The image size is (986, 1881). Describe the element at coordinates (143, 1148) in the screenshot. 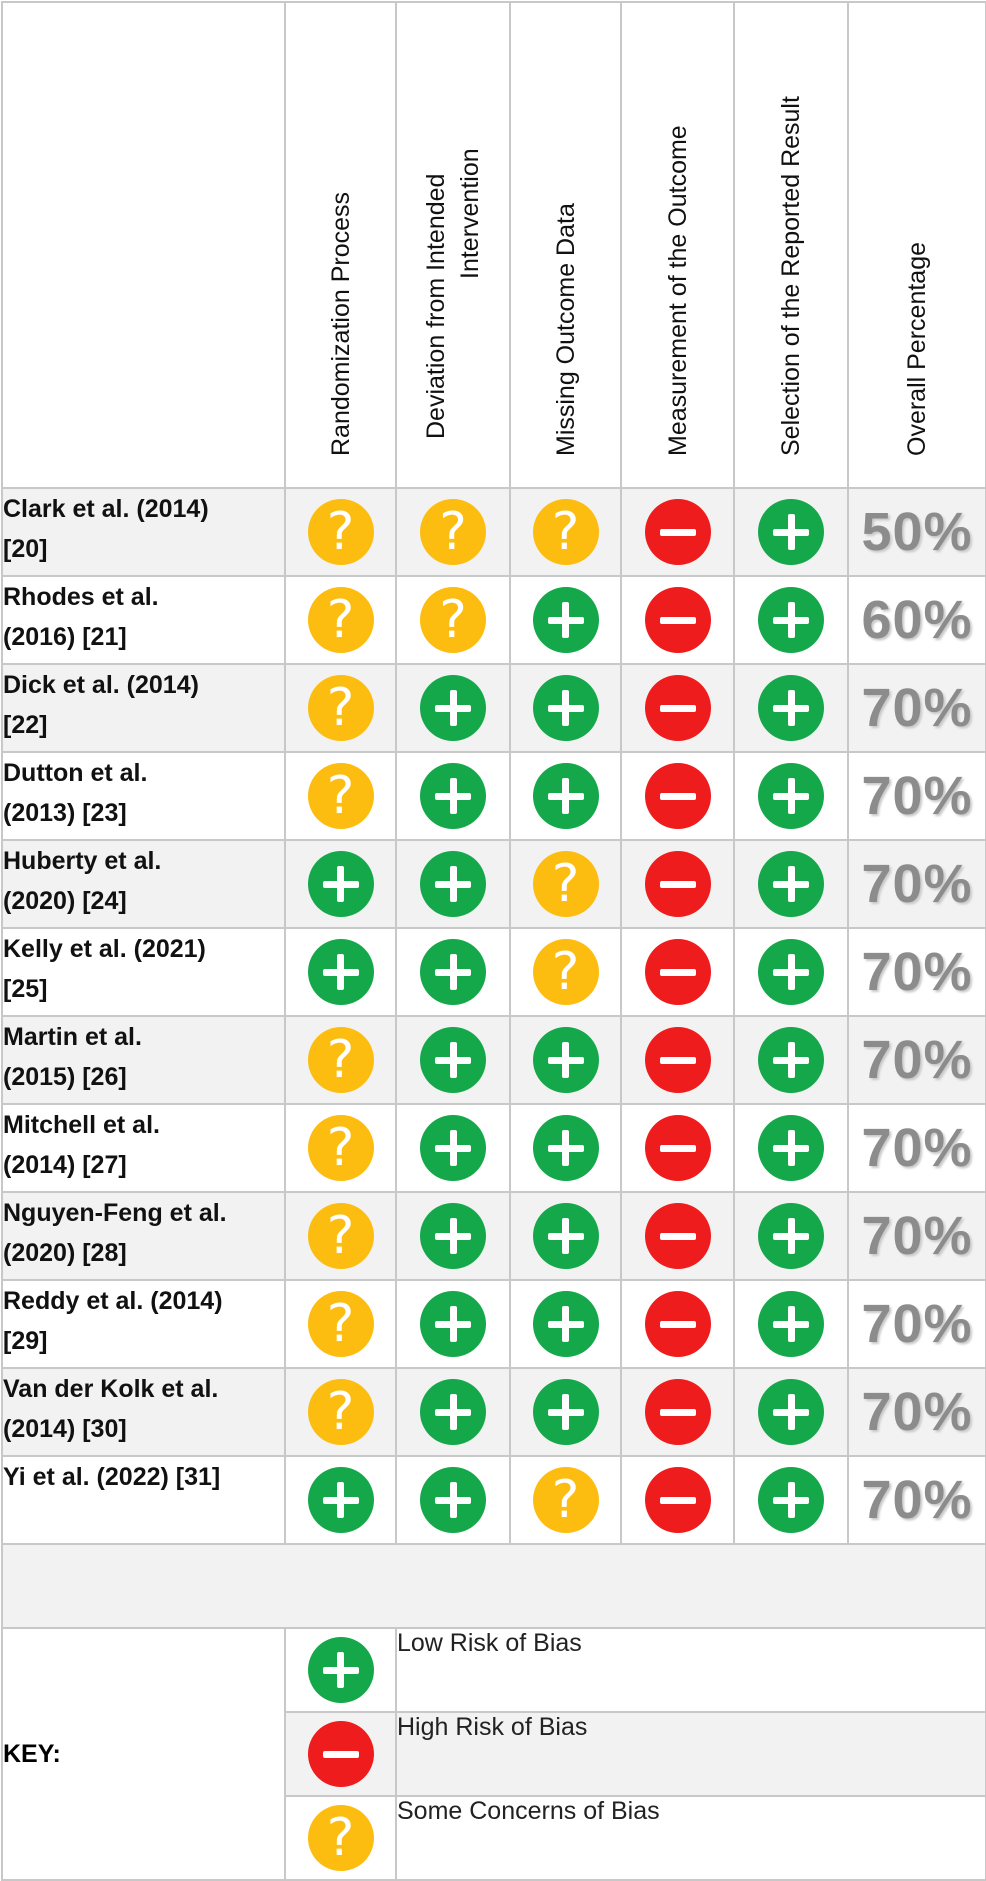

I see `study-name: Mitchell et al. (2014) [27]` at that location.